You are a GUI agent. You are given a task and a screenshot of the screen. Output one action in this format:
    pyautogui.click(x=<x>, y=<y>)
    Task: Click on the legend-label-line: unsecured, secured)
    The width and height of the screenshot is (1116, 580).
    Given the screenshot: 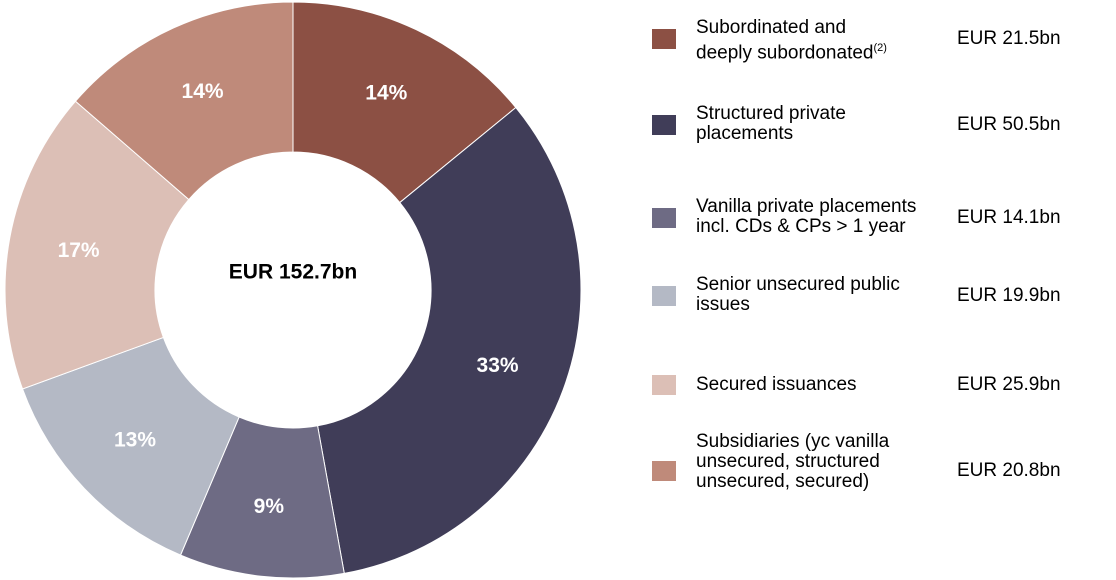 What is the action you would take?
    pyautogui.click(x=783, y=481)
    